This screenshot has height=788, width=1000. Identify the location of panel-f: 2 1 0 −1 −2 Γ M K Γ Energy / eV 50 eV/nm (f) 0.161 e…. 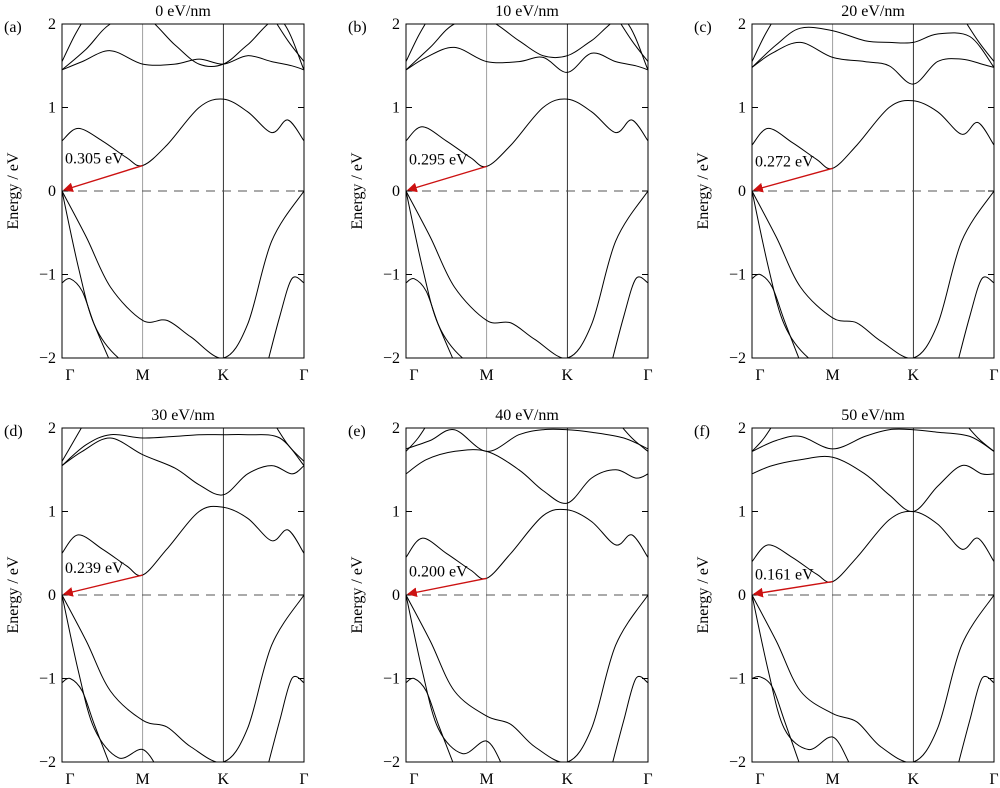
(846, 597).